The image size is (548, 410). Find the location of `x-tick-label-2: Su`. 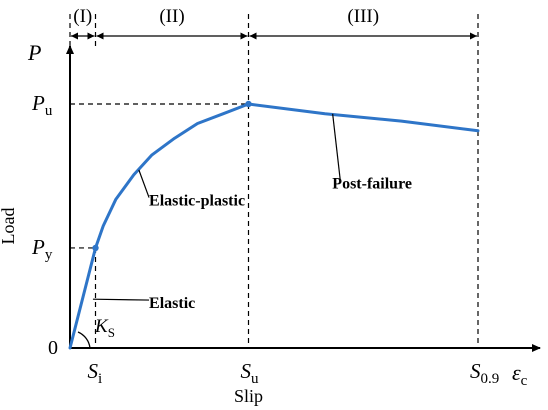

x-tick-label-2: Su is located at coordinates (250, 373).